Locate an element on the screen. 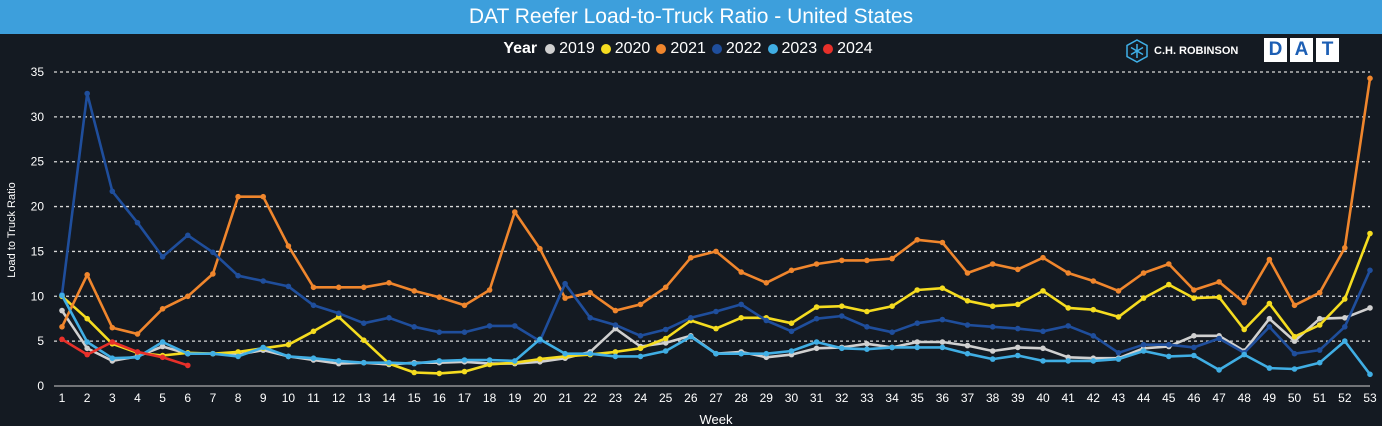  legend-item-2021: 2021 is located at coordinates (681, 49).